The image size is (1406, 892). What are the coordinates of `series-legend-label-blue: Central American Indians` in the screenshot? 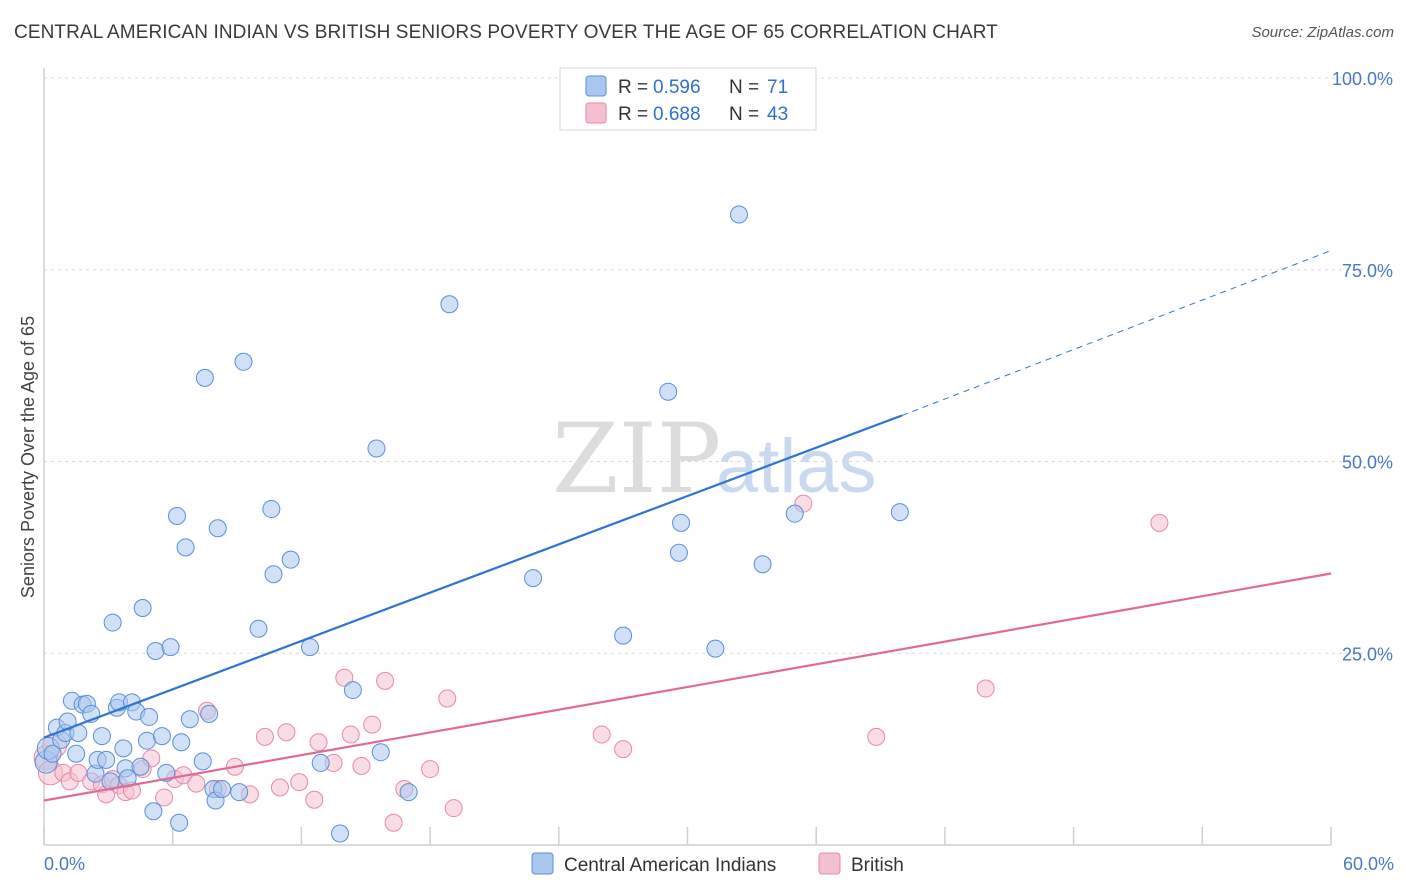 It's located at (670, 865).